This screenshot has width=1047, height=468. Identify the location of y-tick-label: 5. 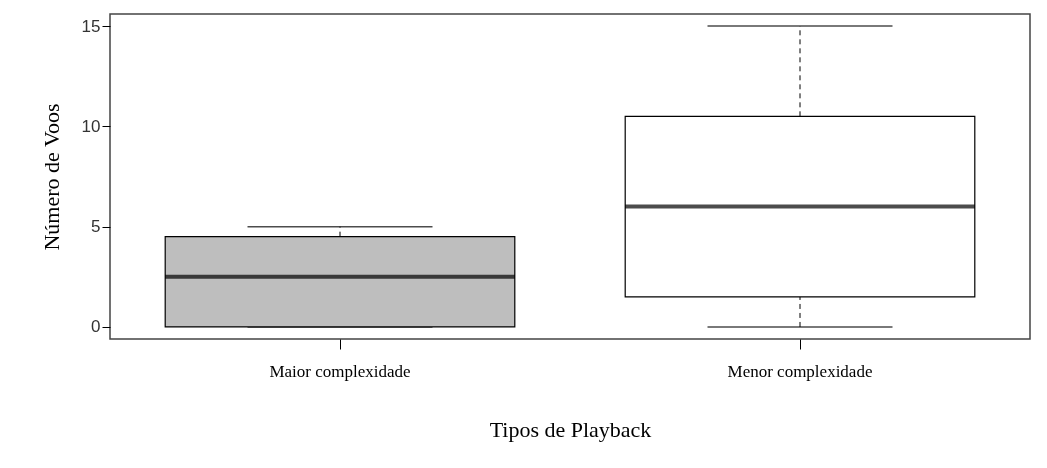
(96, 227).